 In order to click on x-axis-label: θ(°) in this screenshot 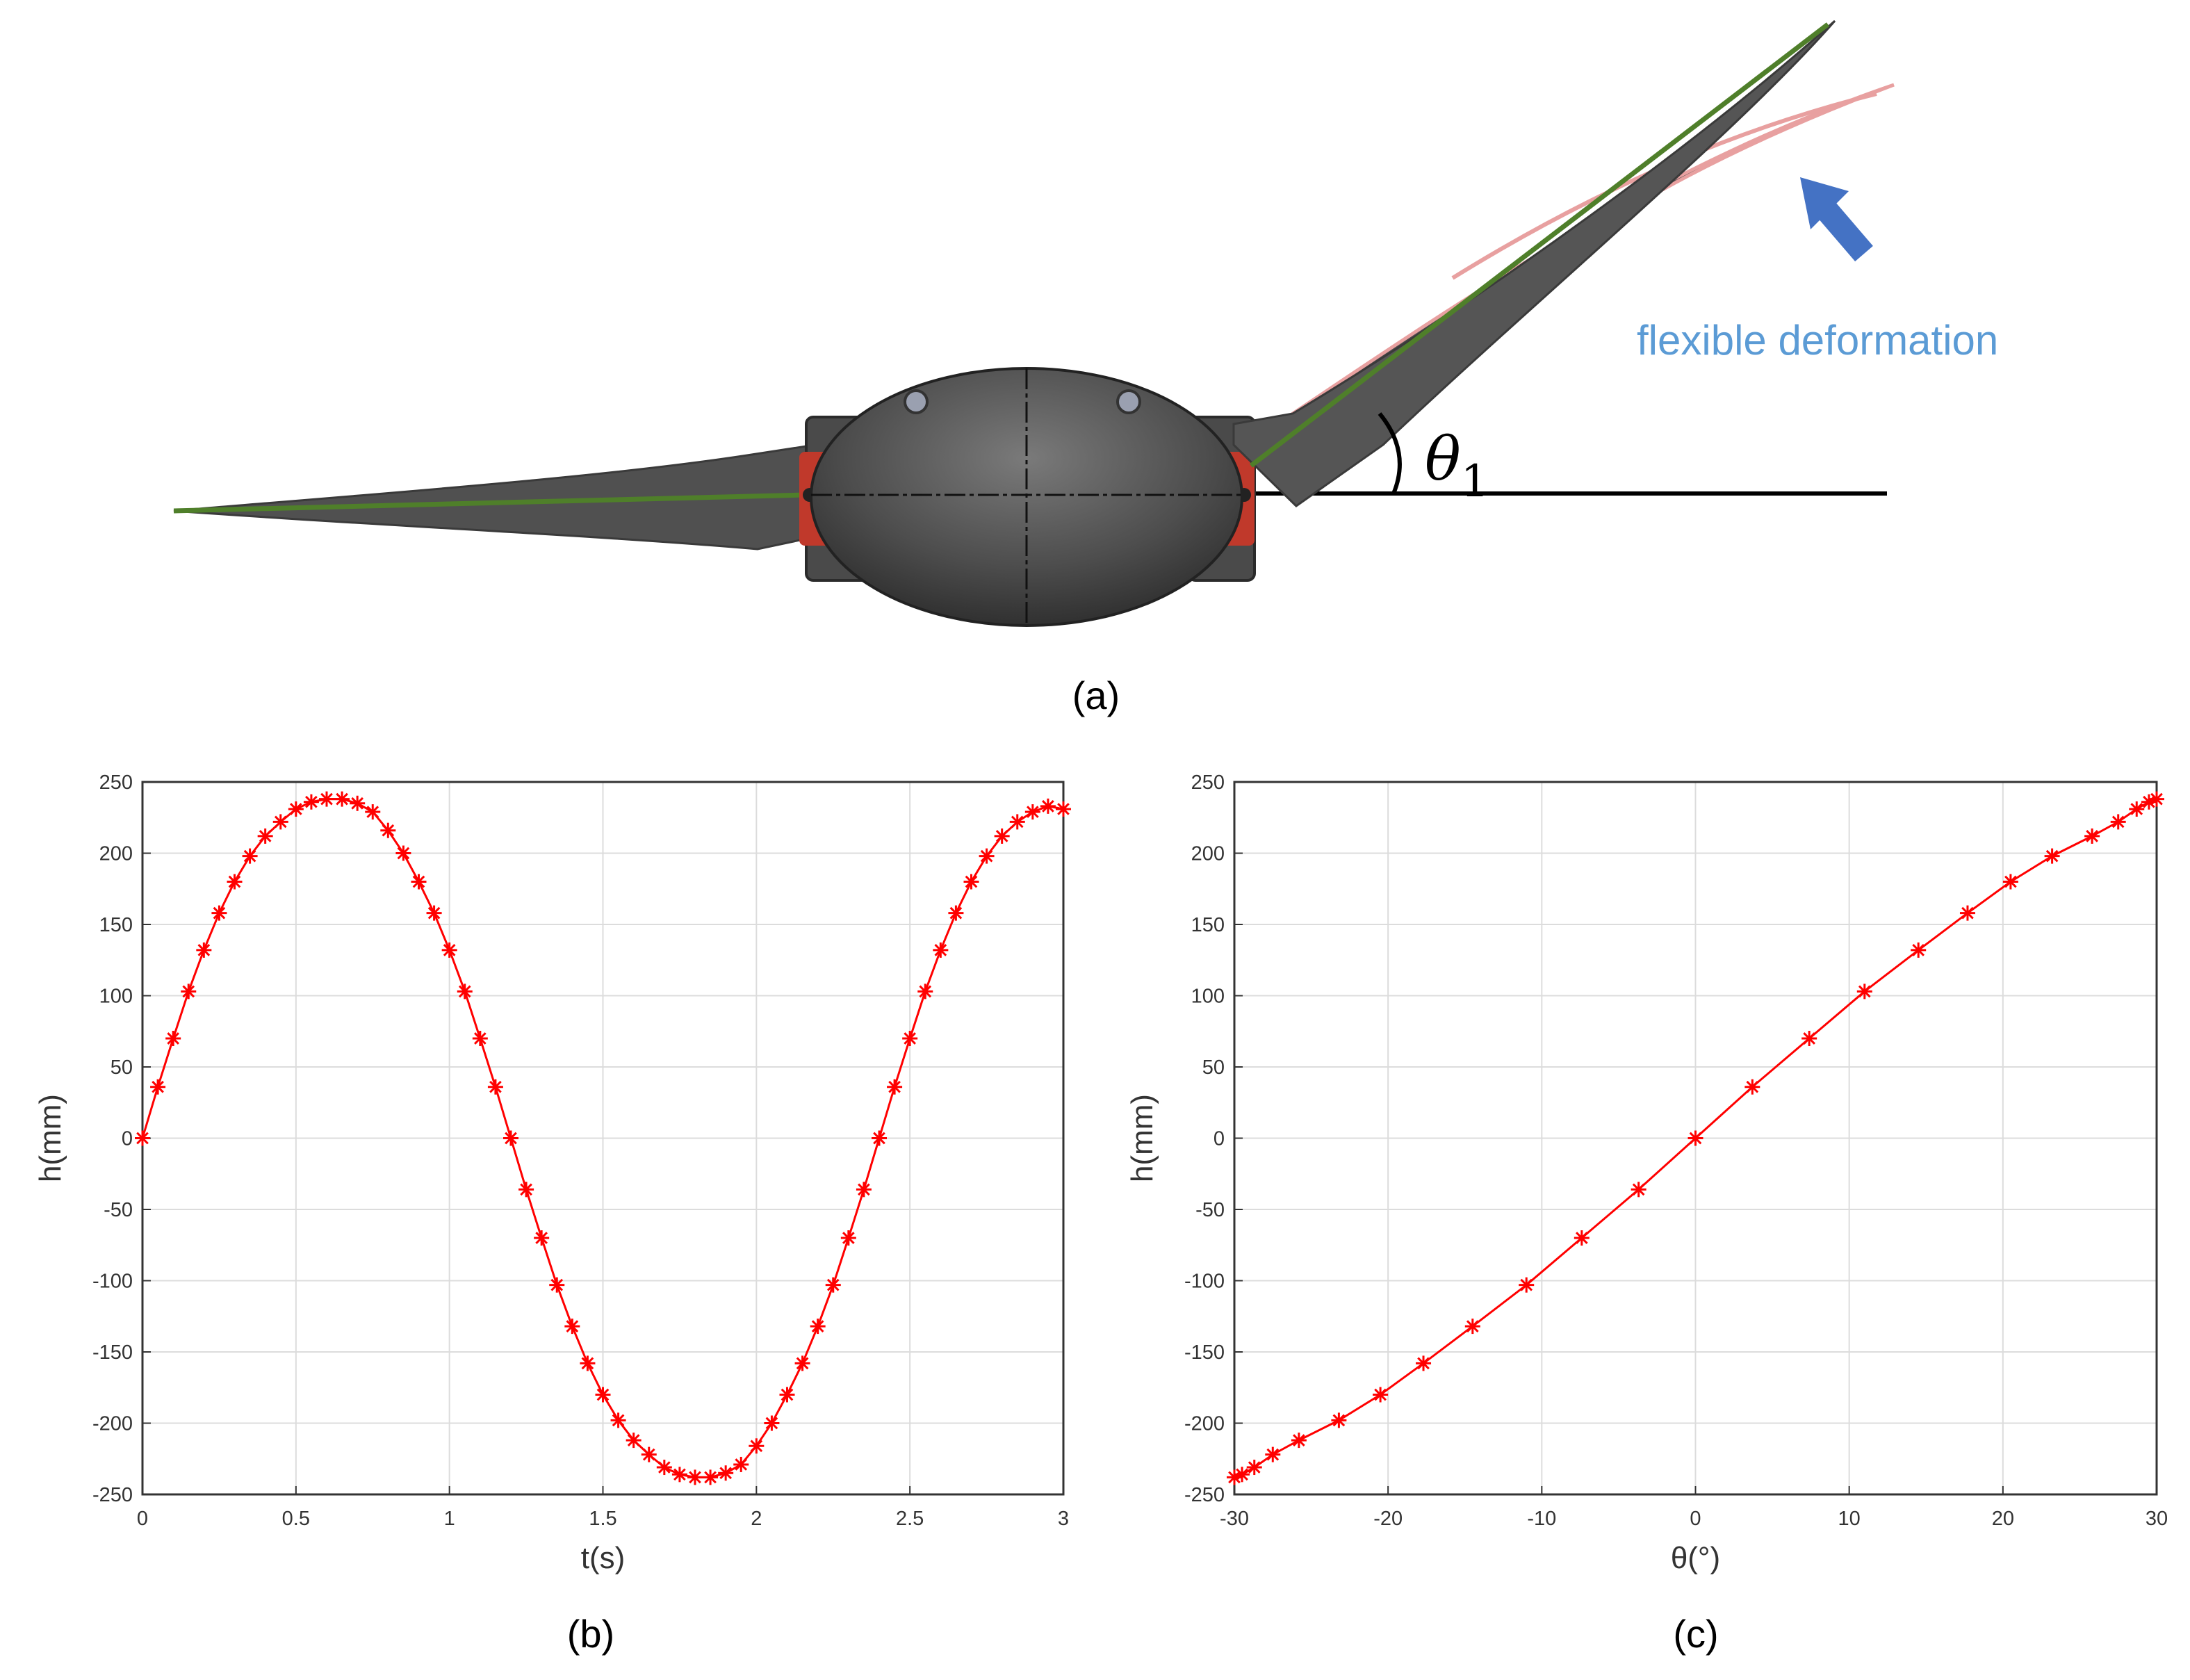, I will do `click(1695, 1558)`.